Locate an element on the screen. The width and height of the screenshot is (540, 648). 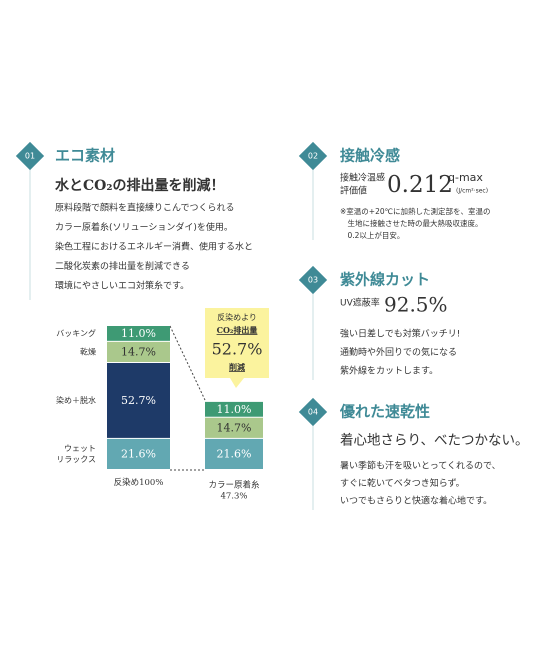
unit-sub: (J/cm²·sec) is located at coordinates (472, 191).